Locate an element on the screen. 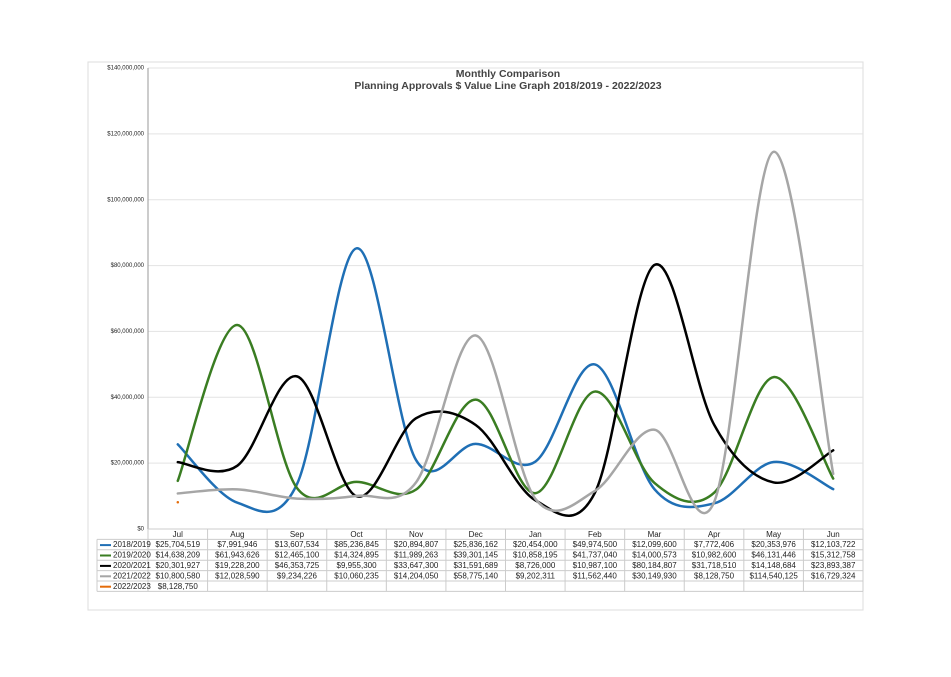 The width and height of the screenshot is (951, 677). table-cell: $30,149,930 is located at coordinates (654, 575).